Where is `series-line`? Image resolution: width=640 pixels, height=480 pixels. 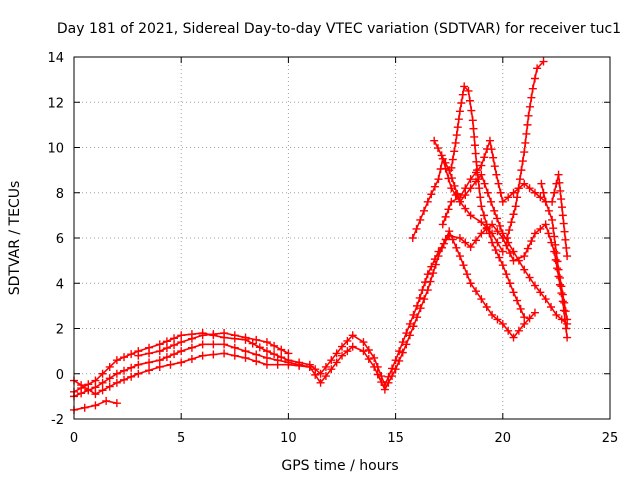 series-line is located at coordinates (525, 149).